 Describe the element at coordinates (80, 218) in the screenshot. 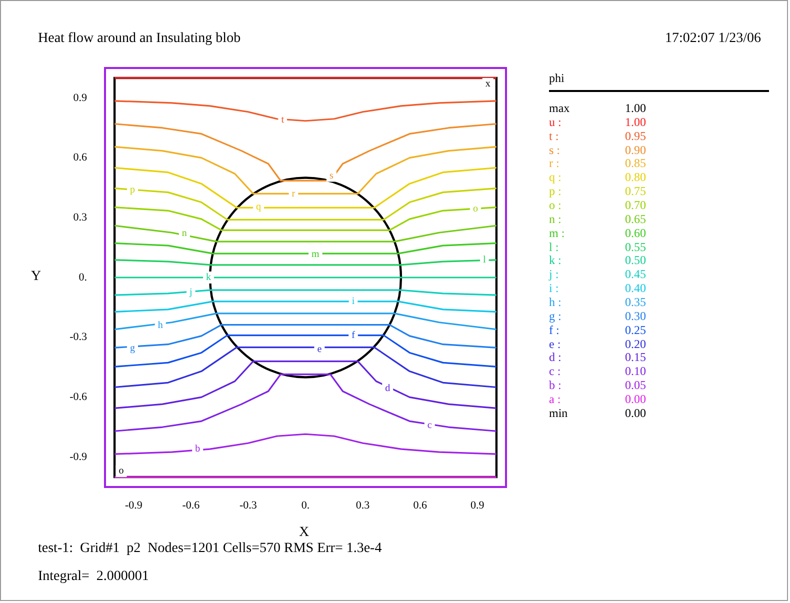

I see `y-tick-label: 0.3` at that location.